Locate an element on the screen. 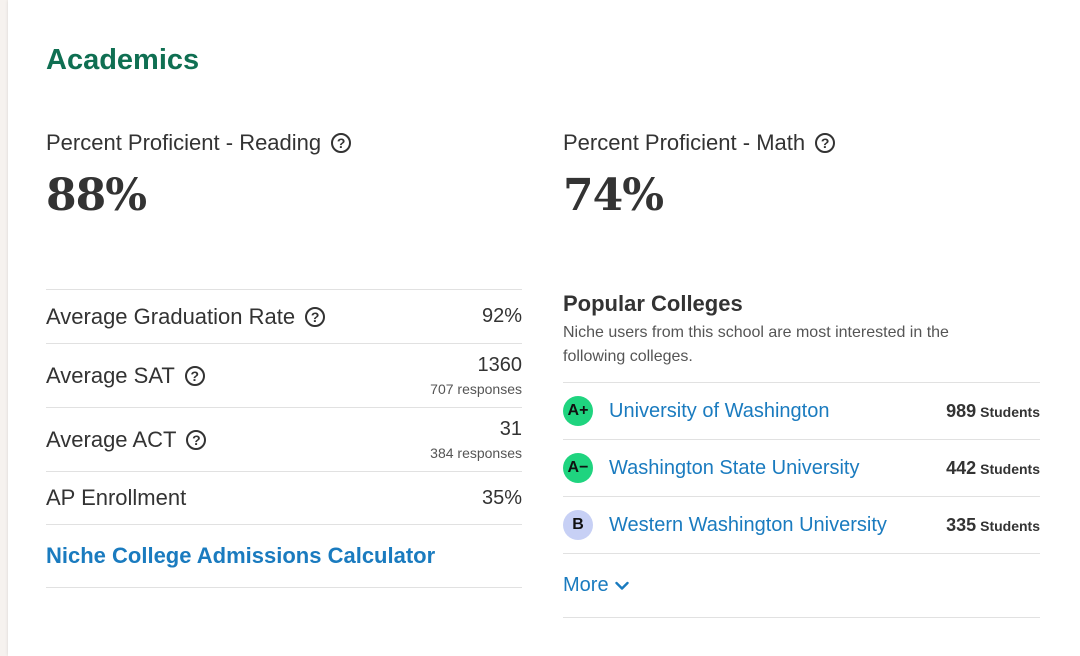 The image size is (1080, 656). college-link: Washington State University is located at coordinates (734, 467).